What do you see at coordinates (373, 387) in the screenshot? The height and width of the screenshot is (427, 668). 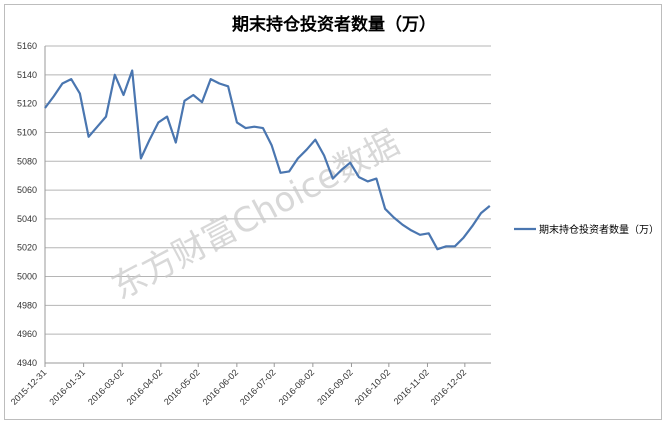 I see `x-tick-label: 2016-10-02` at bounding box center [373, 387].